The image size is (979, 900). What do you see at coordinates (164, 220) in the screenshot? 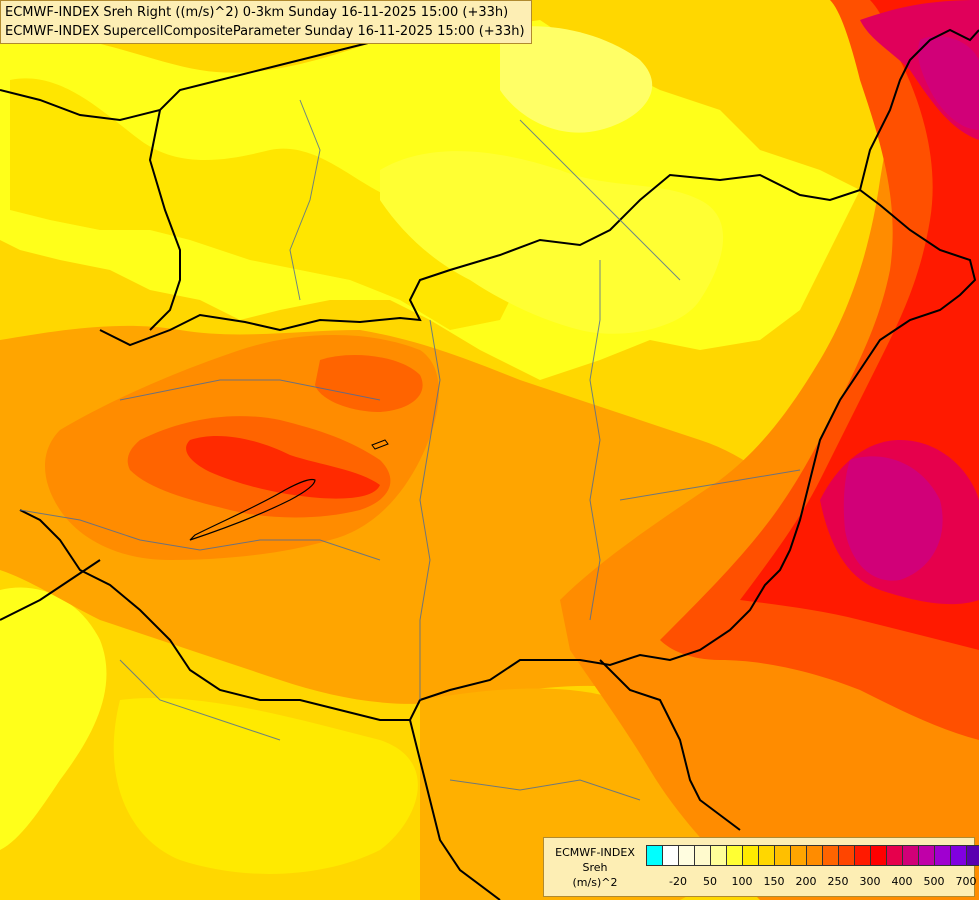
I see `country-border-west` at bounding box center [164, 220].